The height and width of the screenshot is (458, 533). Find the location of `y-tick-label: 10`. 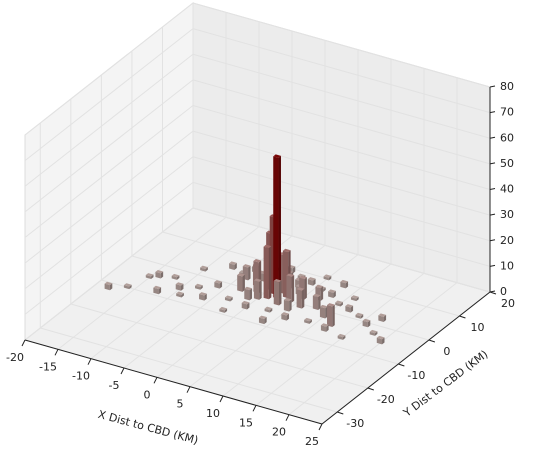

y-tick-label: 10 is located at coordinates (477, 327).